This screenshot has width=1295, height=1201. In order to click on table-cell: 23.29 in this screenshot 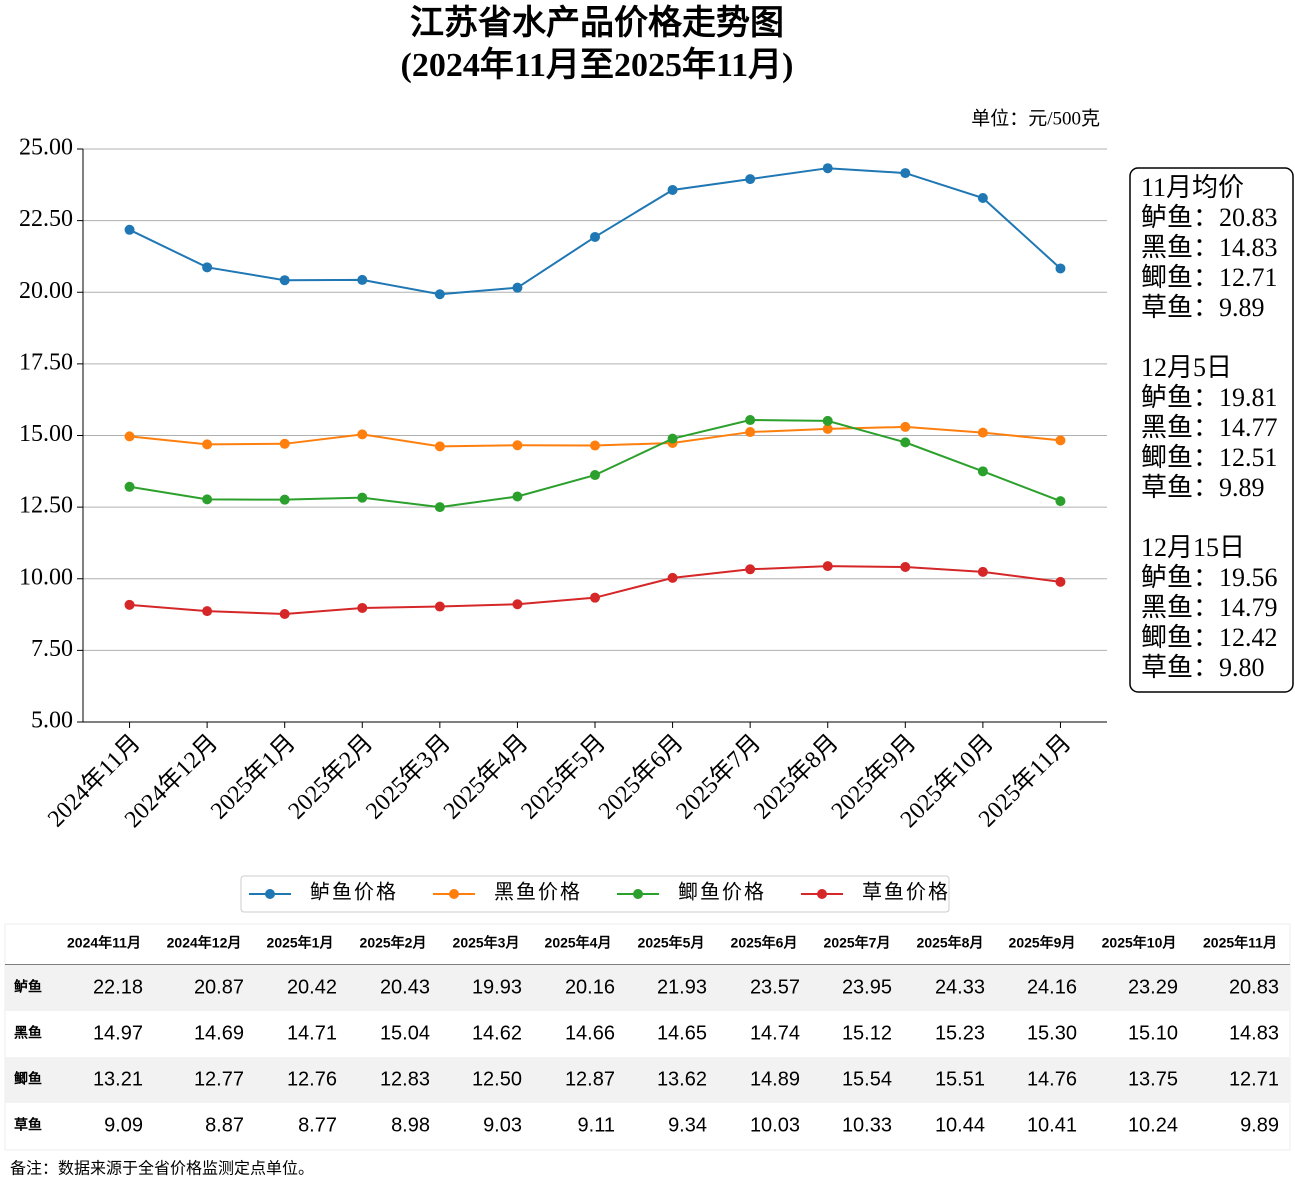, I will do `click(1153, 987)`.